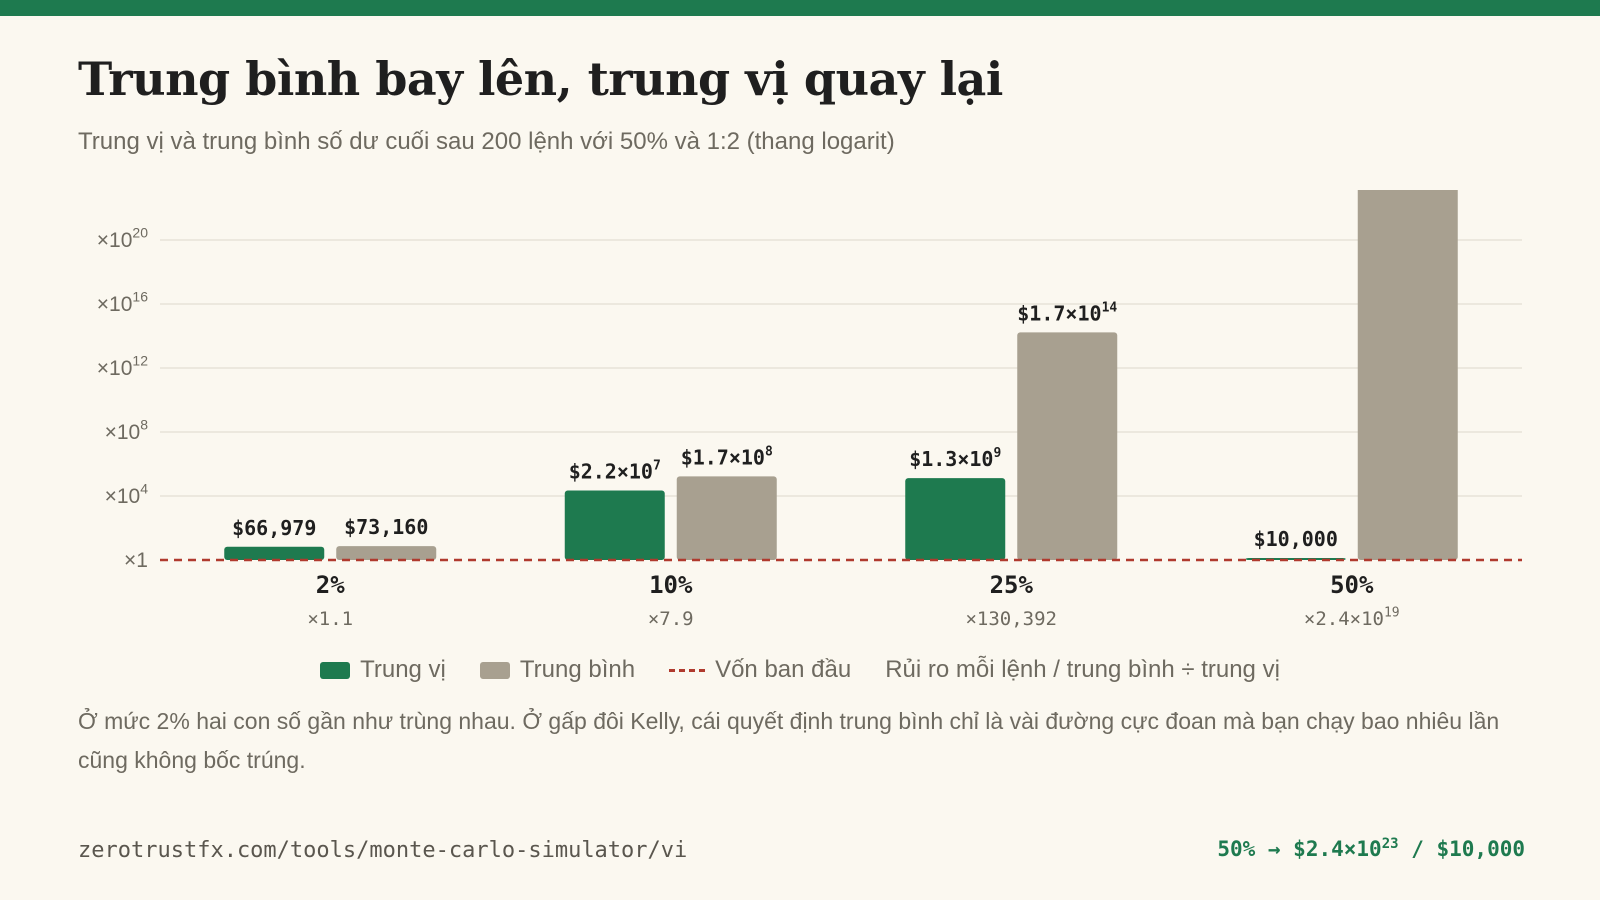  Describe the element at coordinates (122, 238) in the screenshot. I see `y-tick-label: ×10²⁰` at that location.